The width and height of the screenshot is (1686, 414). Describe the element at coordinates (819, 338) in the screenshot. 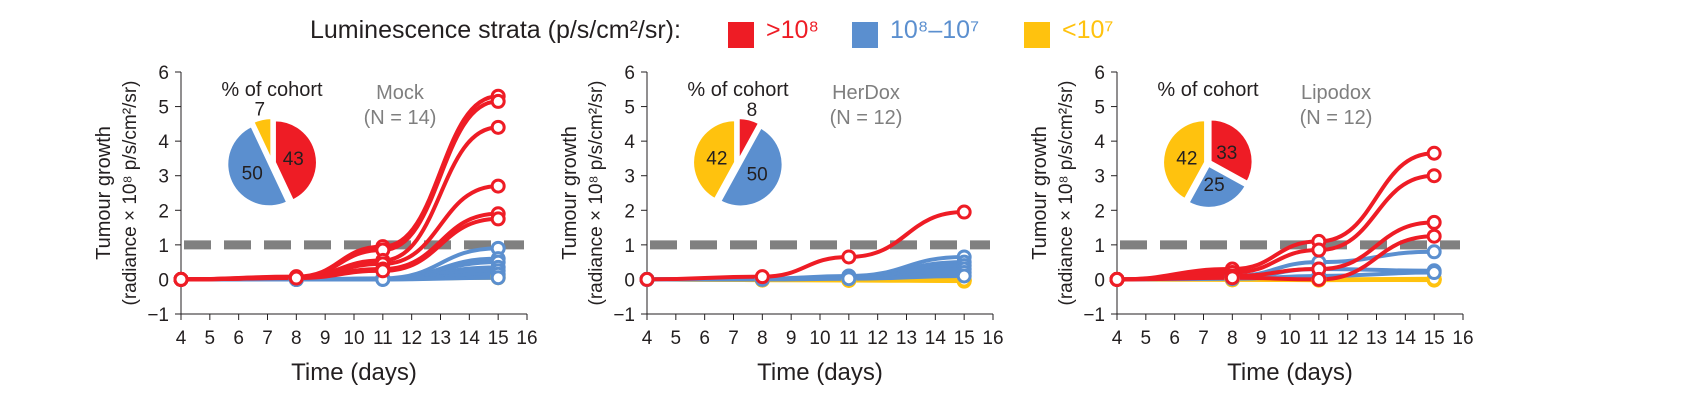

I see `chart1-x-tick-label: 10` at that location.